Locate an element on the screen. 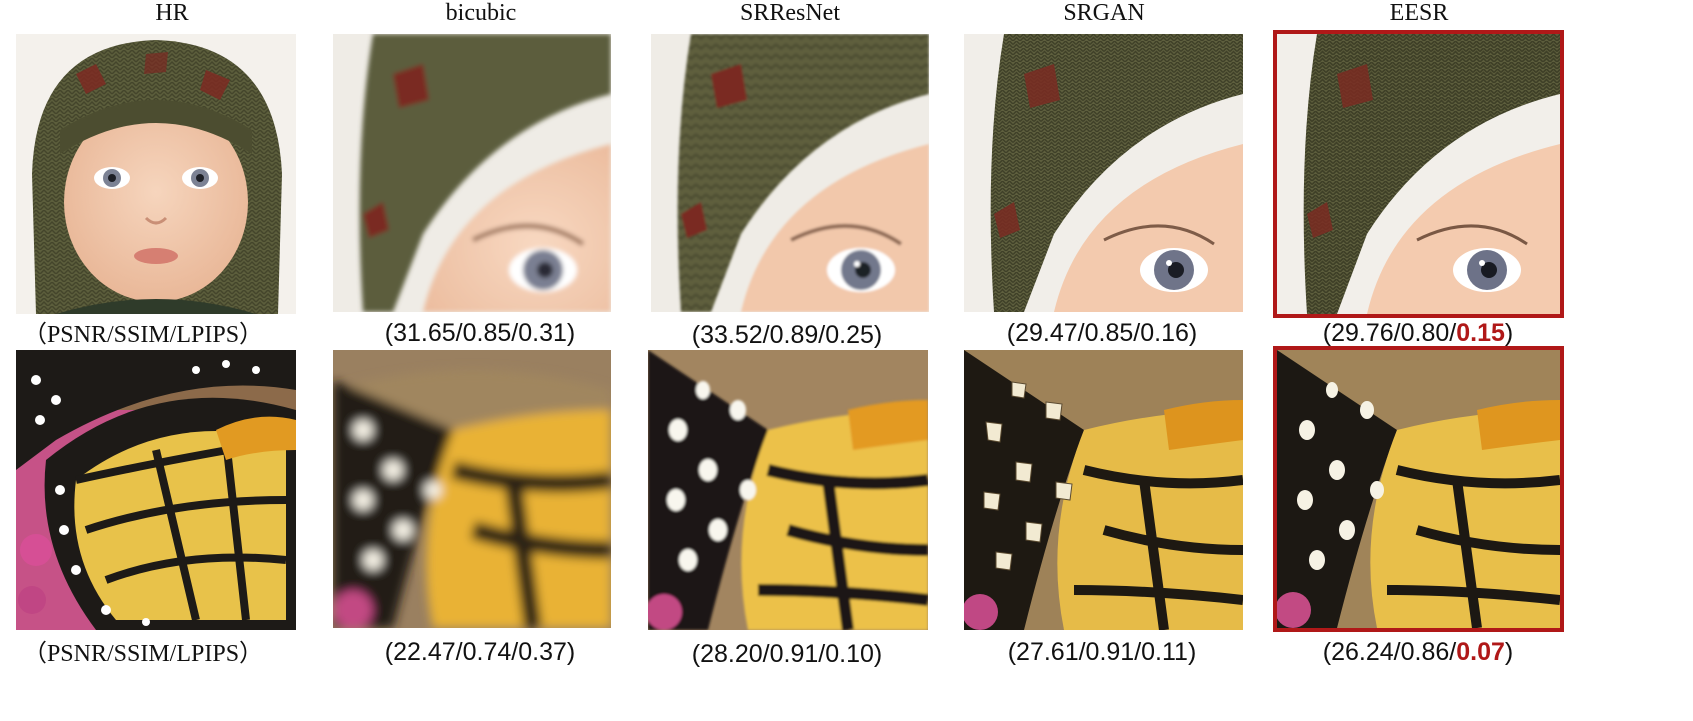 The width and height of the screenshot is (1693, 721). butterfly-eesr-caption: (26.24/0.86/0.07) is located at coordinates (1418, 652).